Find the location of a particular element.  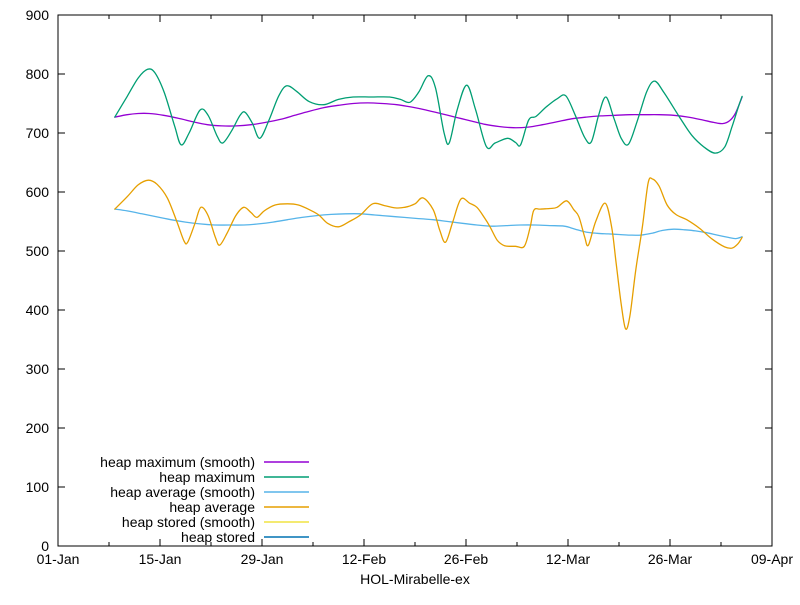

x-axis-tick-label: 12-Feb is located at coordinates (364, 559).